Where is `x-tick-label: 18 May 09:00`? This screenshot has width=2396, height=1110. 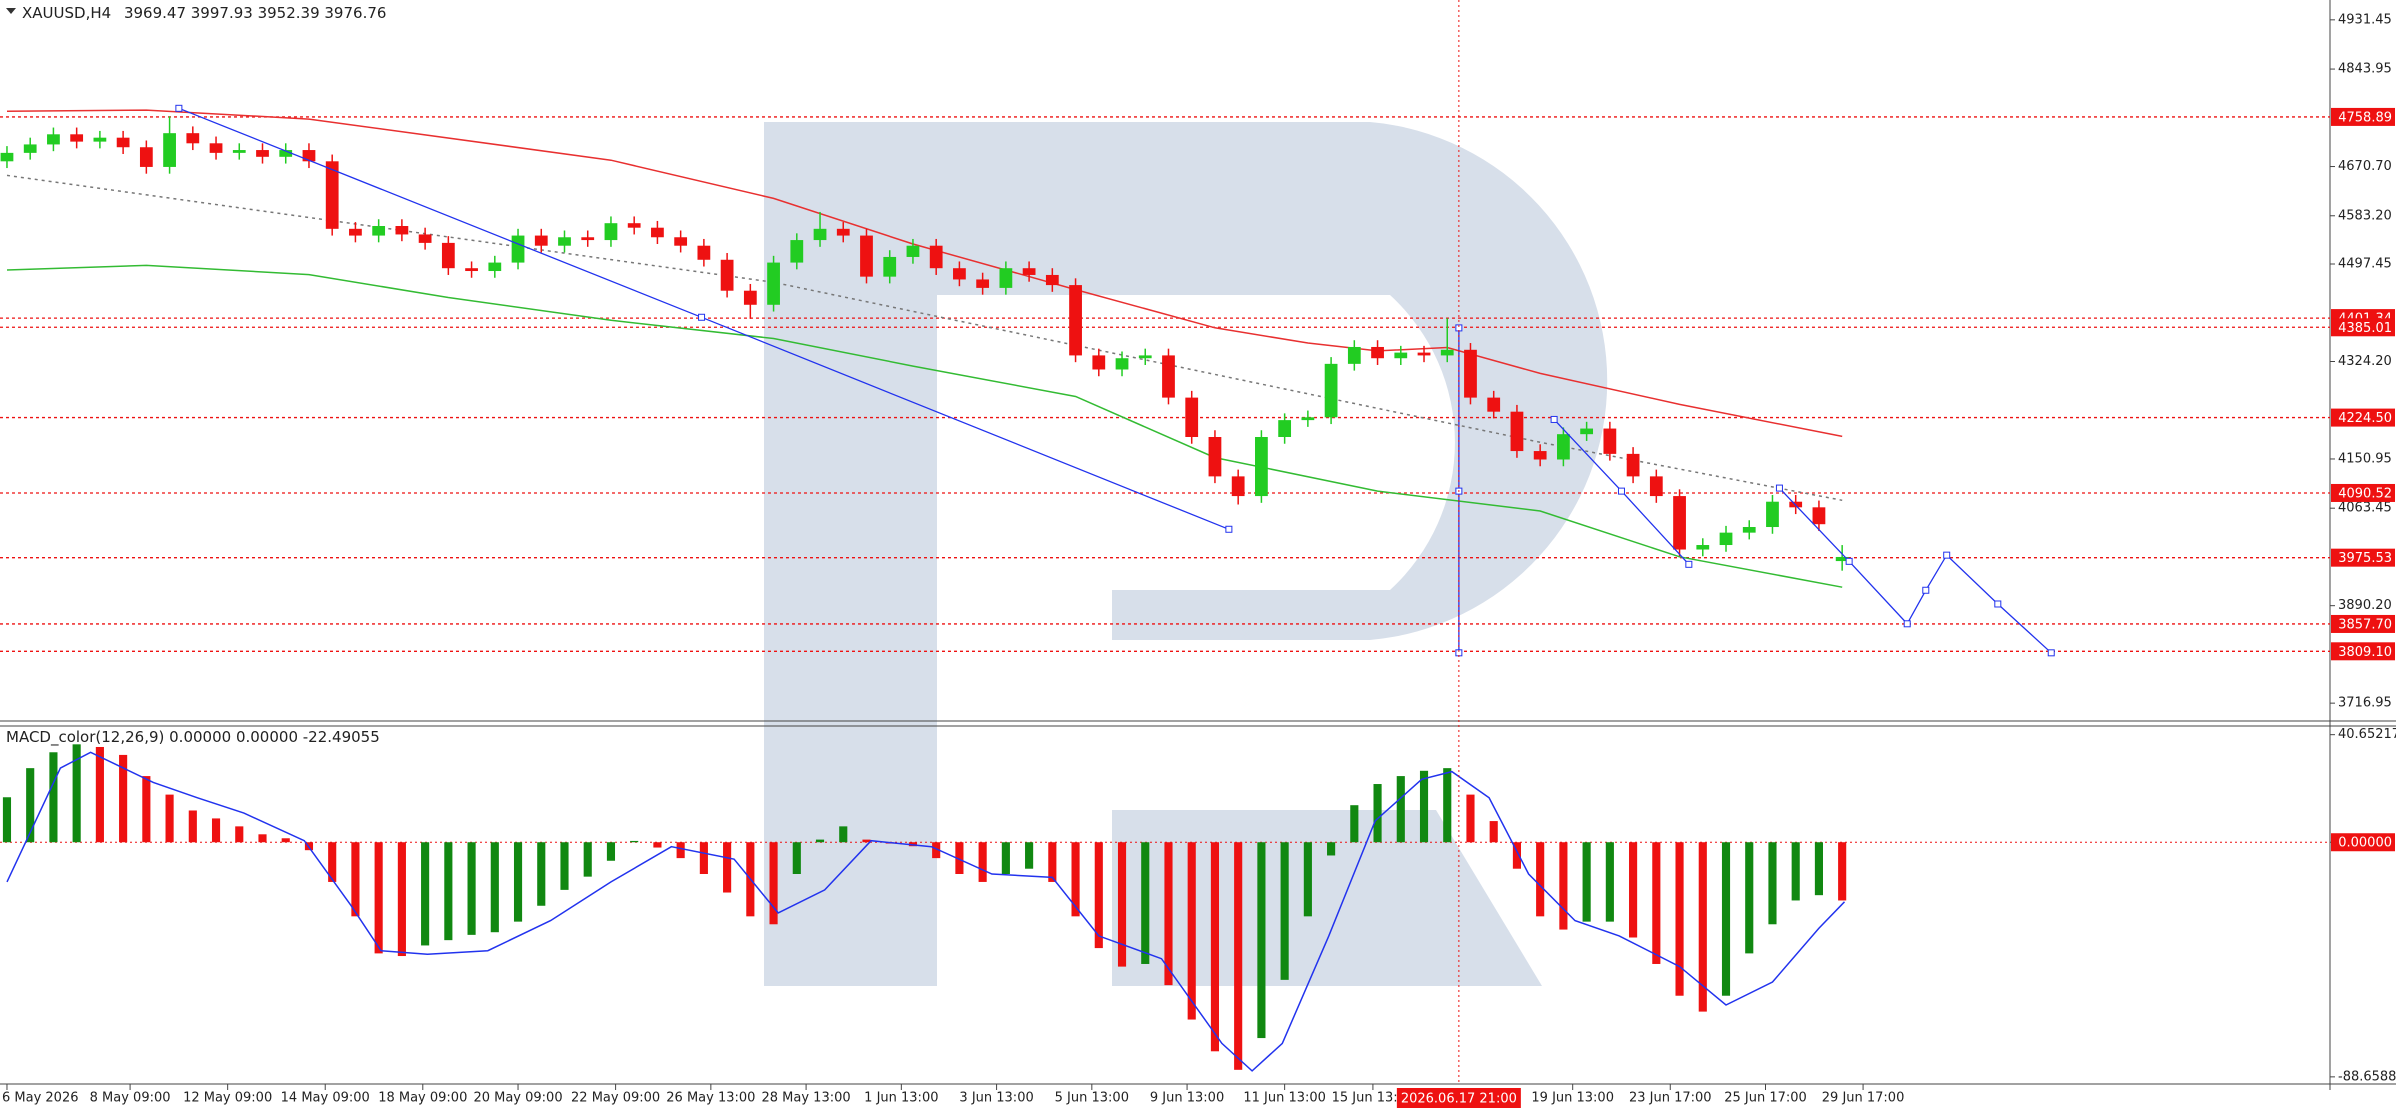
x-tick-label: 18 May 09:00 is located at coordinates (422, 1098).